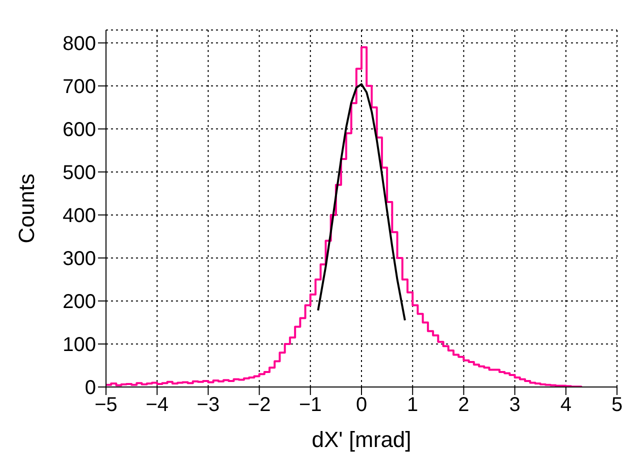  Describe the element at coordinates (362, 439) in the screenshot. I see `x-axis-title: dX' [mrad]` at that location.